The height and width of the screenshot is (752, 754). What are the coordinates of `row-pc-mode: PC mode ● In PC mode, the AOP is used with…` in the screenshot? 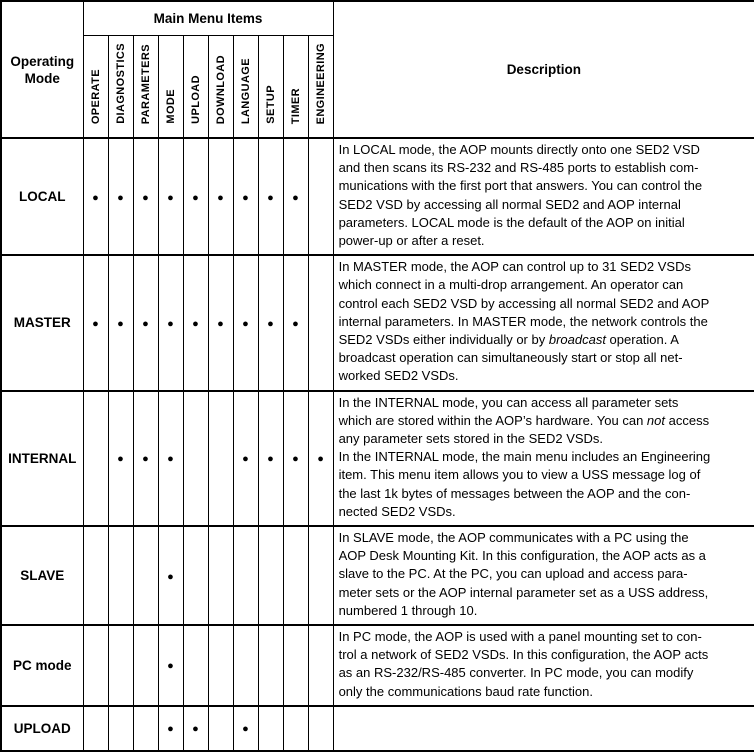 It's located at (377, 665).